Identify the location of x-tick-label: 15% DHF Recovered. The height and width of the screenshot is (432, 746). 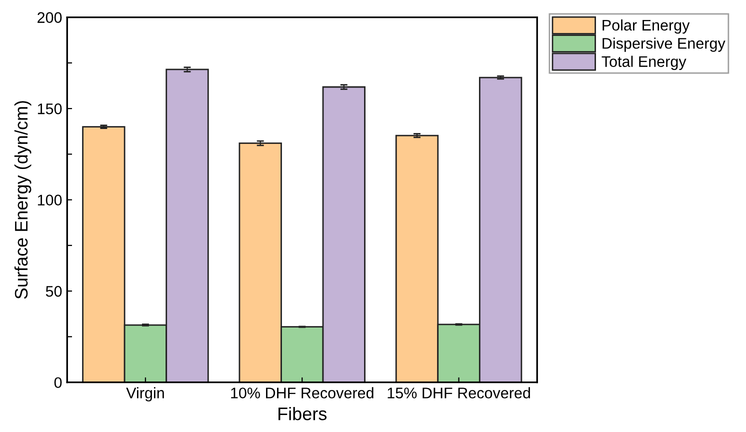
(459, 392).